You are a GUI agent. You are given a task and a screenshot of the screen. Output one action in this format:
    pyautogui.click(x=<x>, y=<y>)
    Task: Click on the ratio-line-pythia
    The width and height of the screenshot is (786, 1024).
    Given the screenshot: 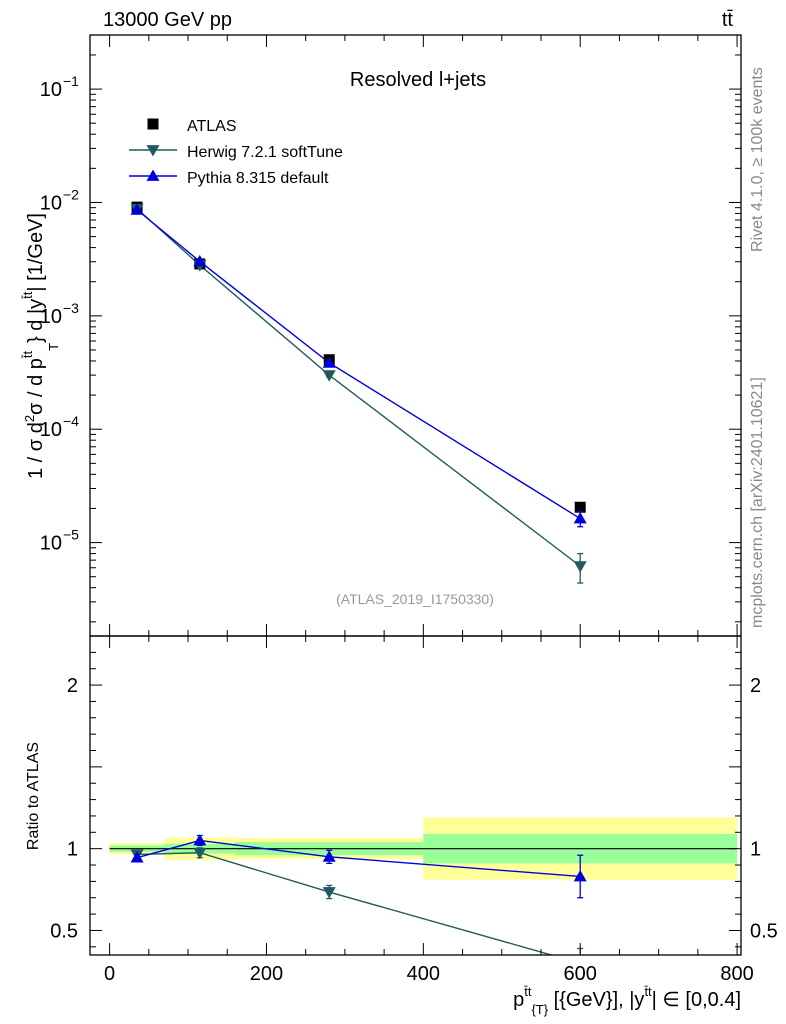 What is the action you would take?
    pyautogui.click(x=358, y=858)
    